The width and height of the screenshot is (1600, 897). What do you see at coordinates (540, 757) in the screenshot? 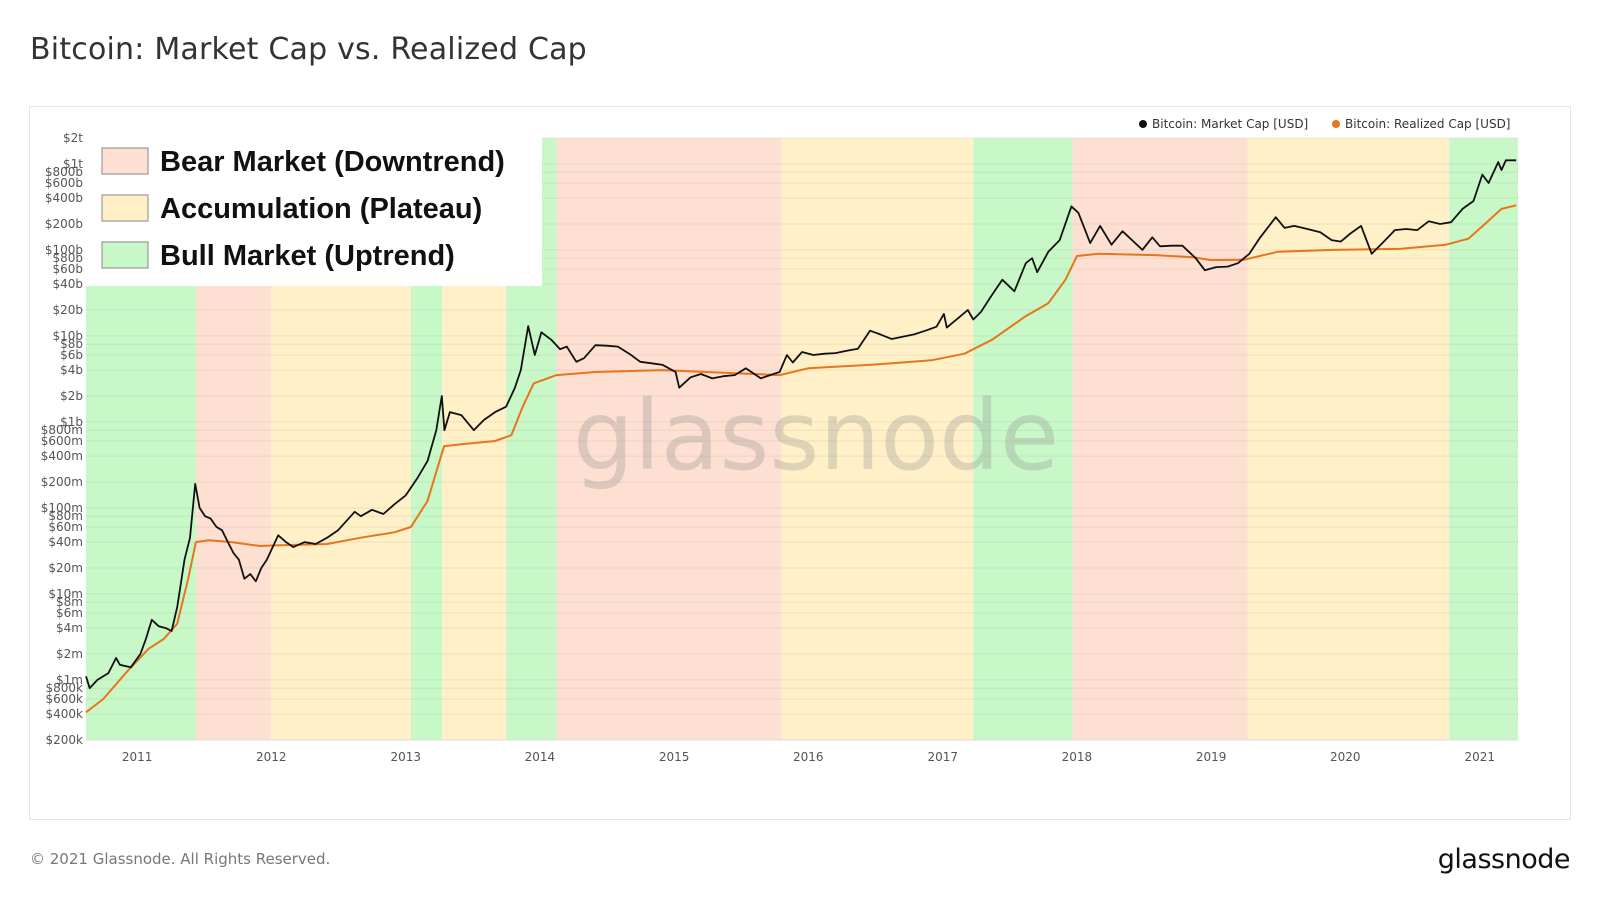
I see `x-tick-label: 2014` at bounding box center [540, 757].